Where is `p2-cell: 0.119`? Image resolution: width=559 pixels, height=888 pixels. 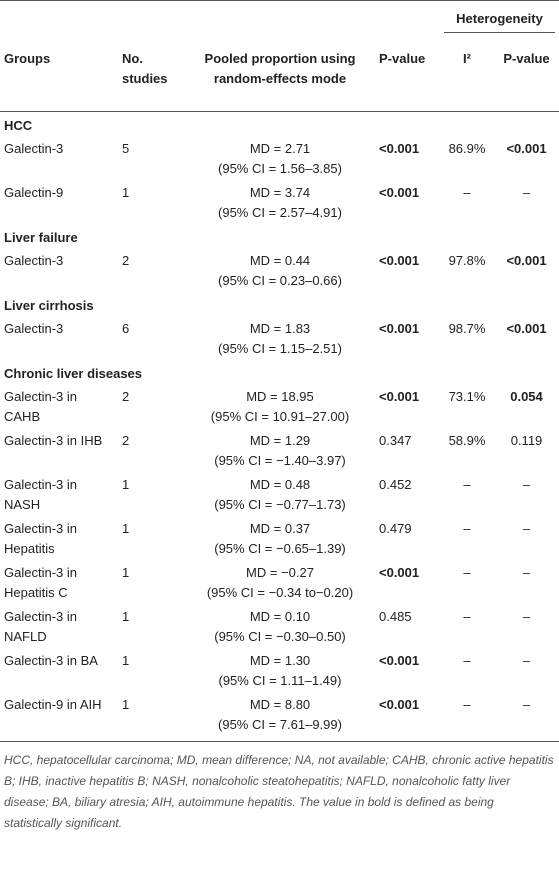
p2-cell: 0.119 is located at coordinates (526, 440).